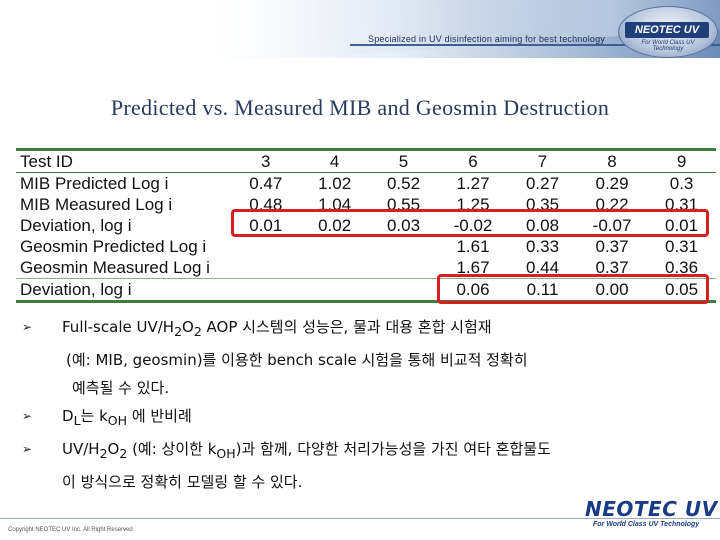 The height and width of the screenshot is (540, 720). What do you see at coordinates (542, 290) in the screenshot?
I see `table-cell: 0.11` at bounding box center [542, 290].